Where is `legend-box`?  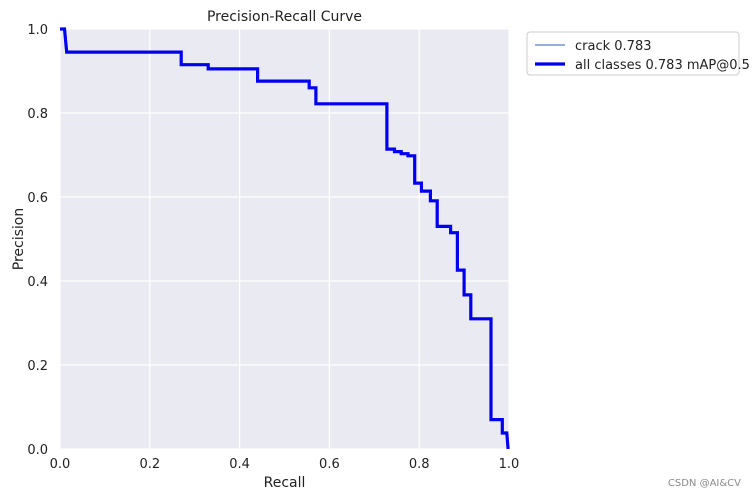
legend-box is located at coordinates (633, 53).